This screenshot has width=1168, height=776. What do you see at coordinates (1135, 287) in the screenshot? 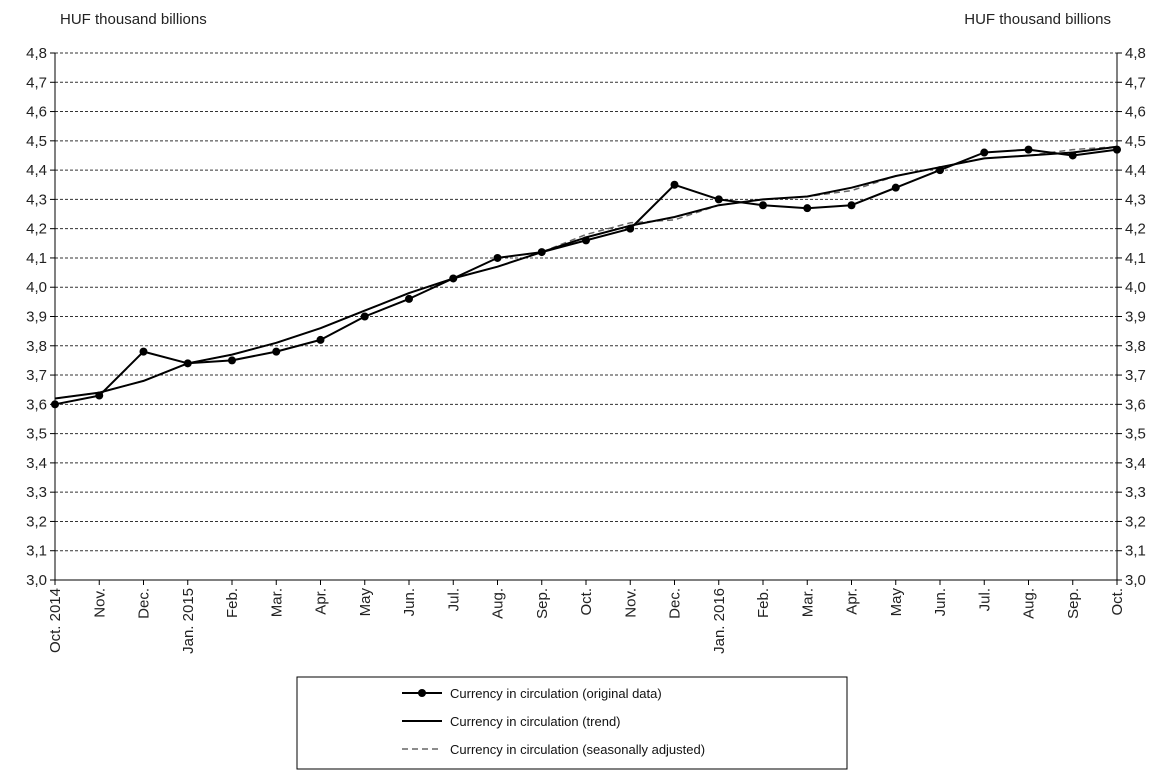
I see `y-tick-label-right: 4,0` at bounding box center [1135, 287].